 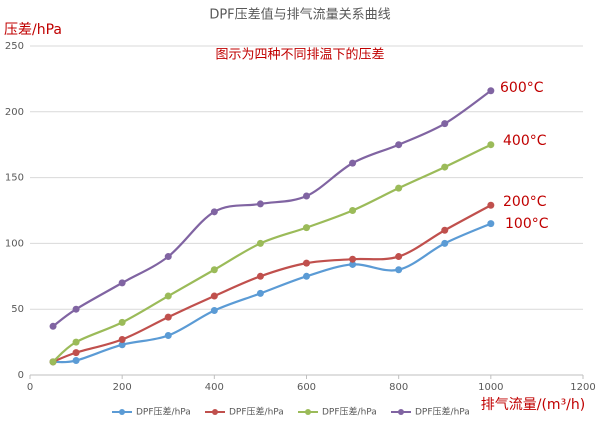 I want to click on x-tick-label: 600, so click(x=306, y=387).